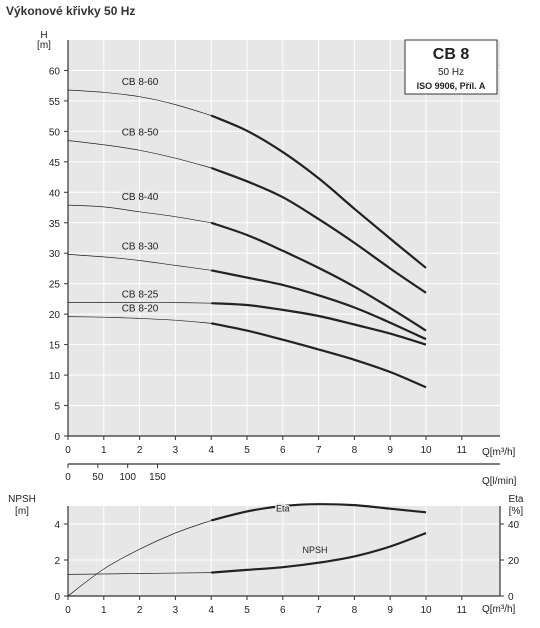 This screenshot has width=540, height=628. I want to click on x-lmin-axis-label: Q[l/min], so click(499, 481).